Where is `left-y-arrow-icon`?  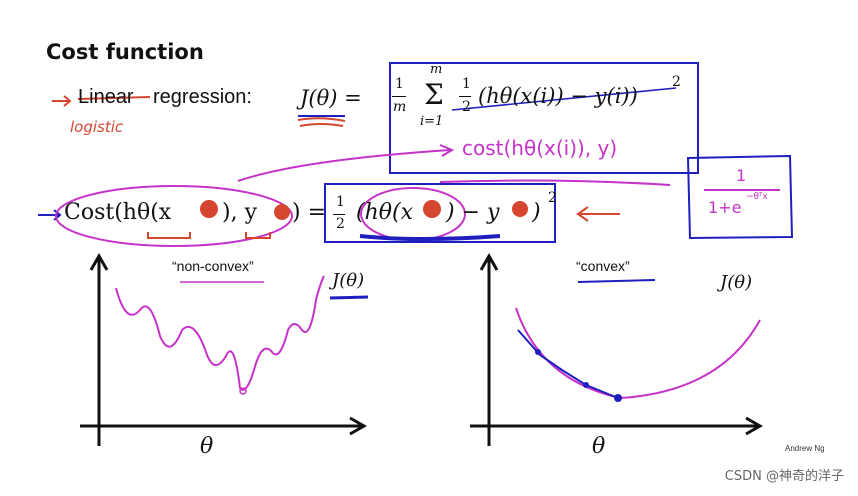
left-y-arrow-icon is located at coordinates (99, 261).